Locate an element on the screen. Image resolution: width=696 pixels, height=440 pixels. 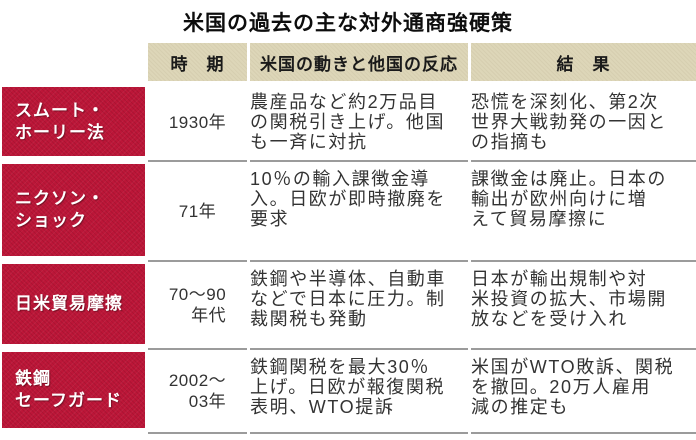
text-line: 世界大戦勃発の一因と is located at coordinates (569, 122).